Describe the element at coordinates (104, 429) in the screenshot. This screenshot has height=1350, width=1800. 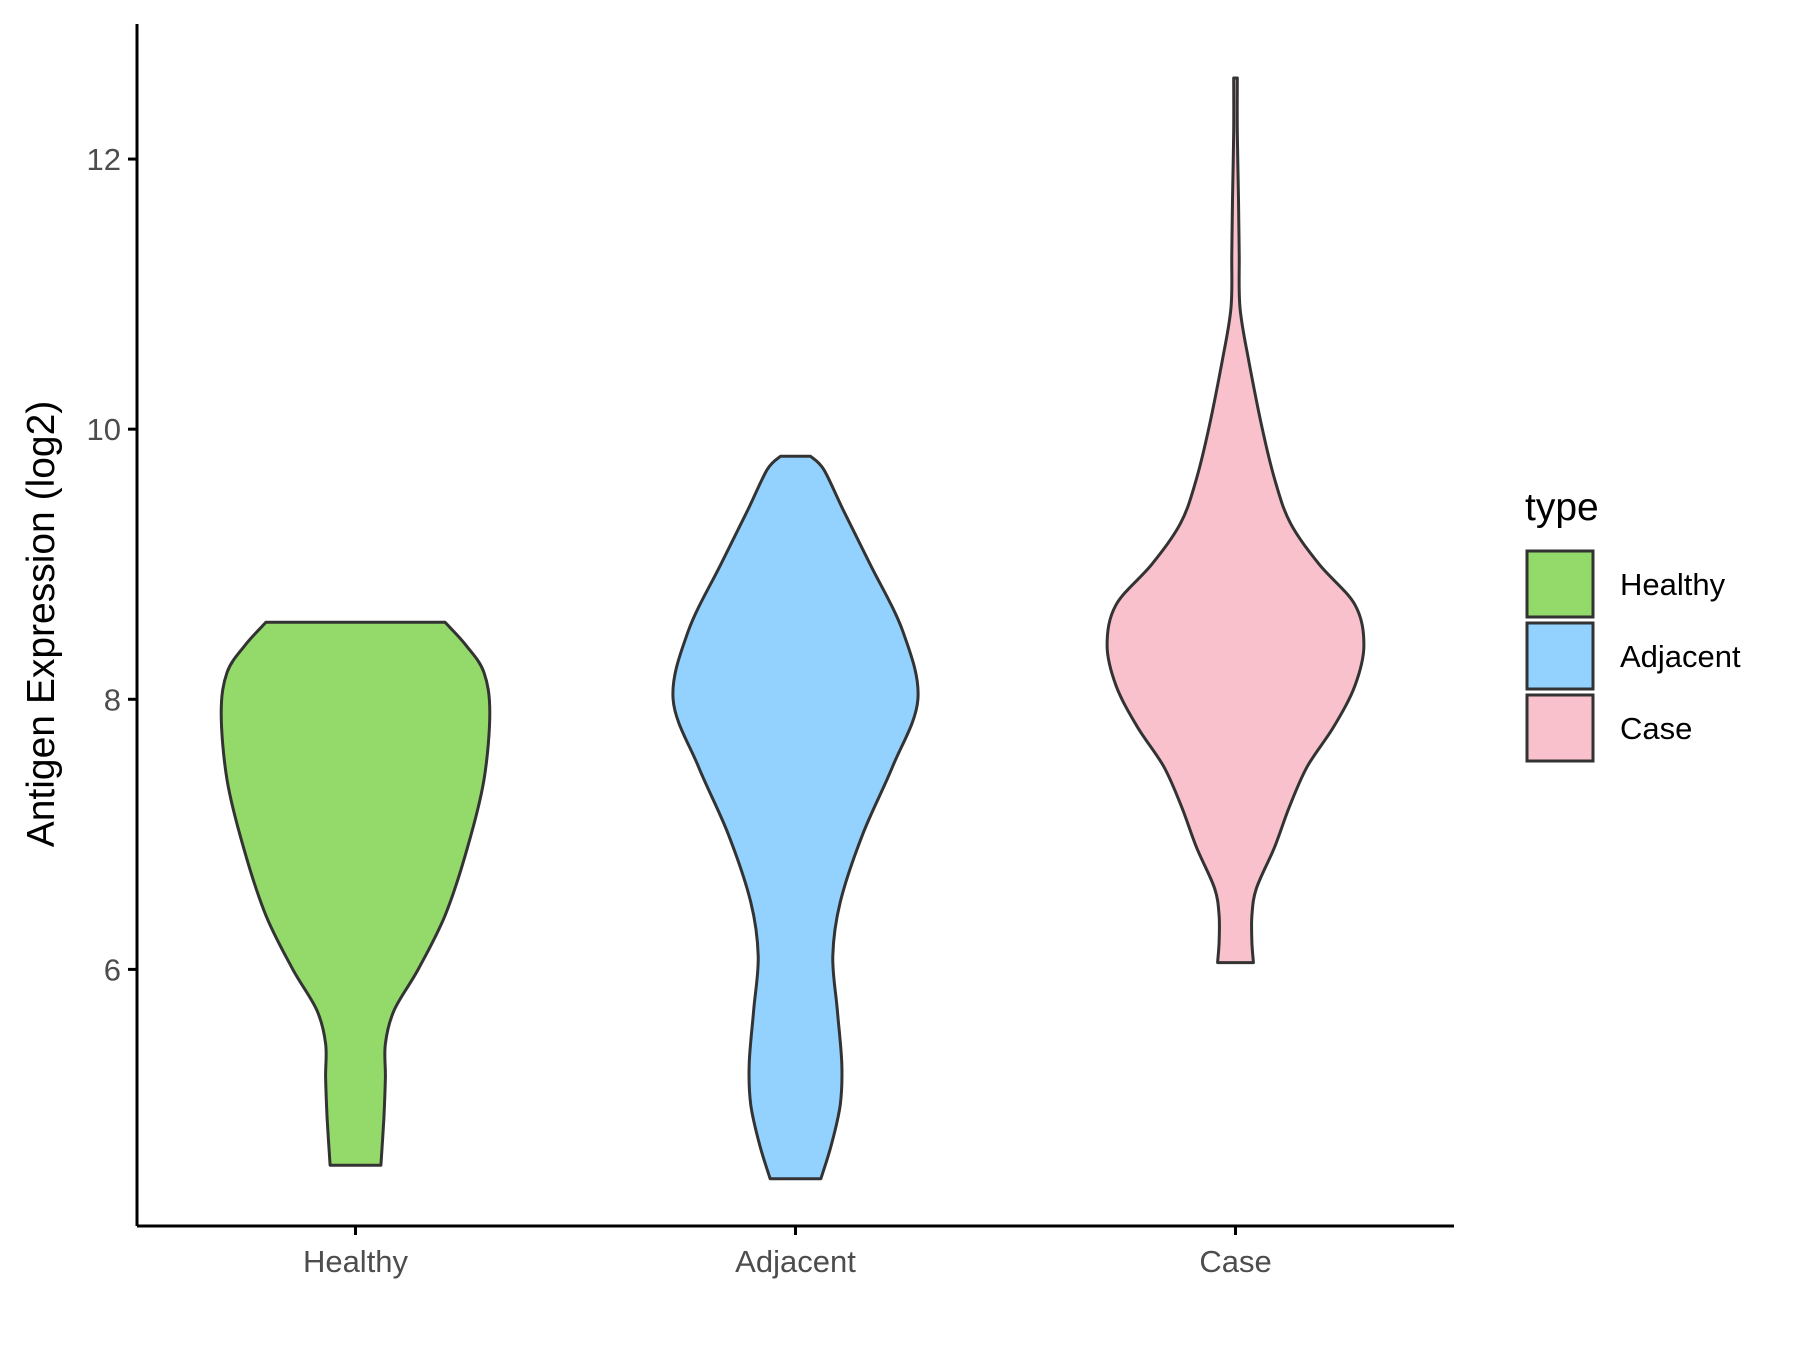
I see `y-tick-label: 10` at that location.